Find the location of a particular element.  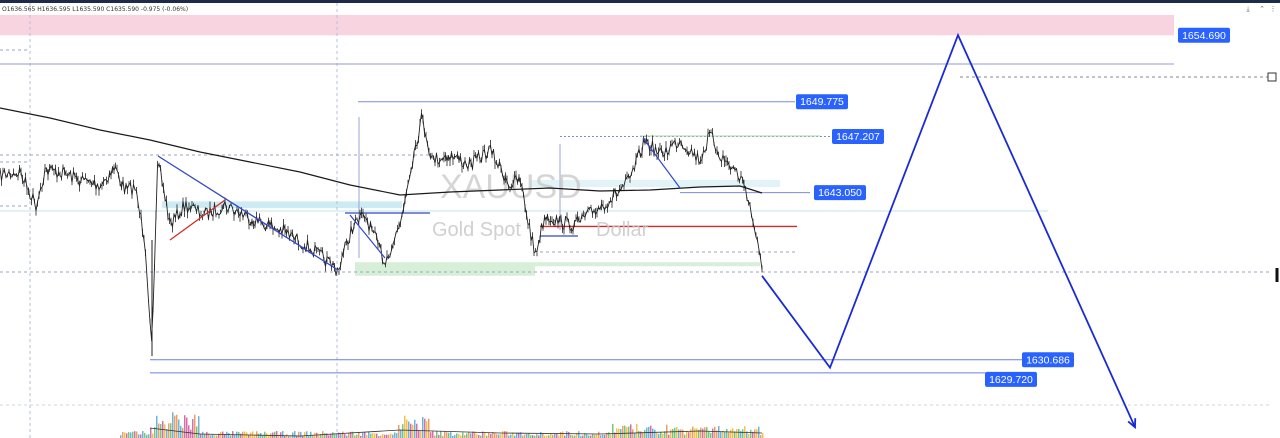

price-label-1654.690 is located at coordinates (1204, 35).